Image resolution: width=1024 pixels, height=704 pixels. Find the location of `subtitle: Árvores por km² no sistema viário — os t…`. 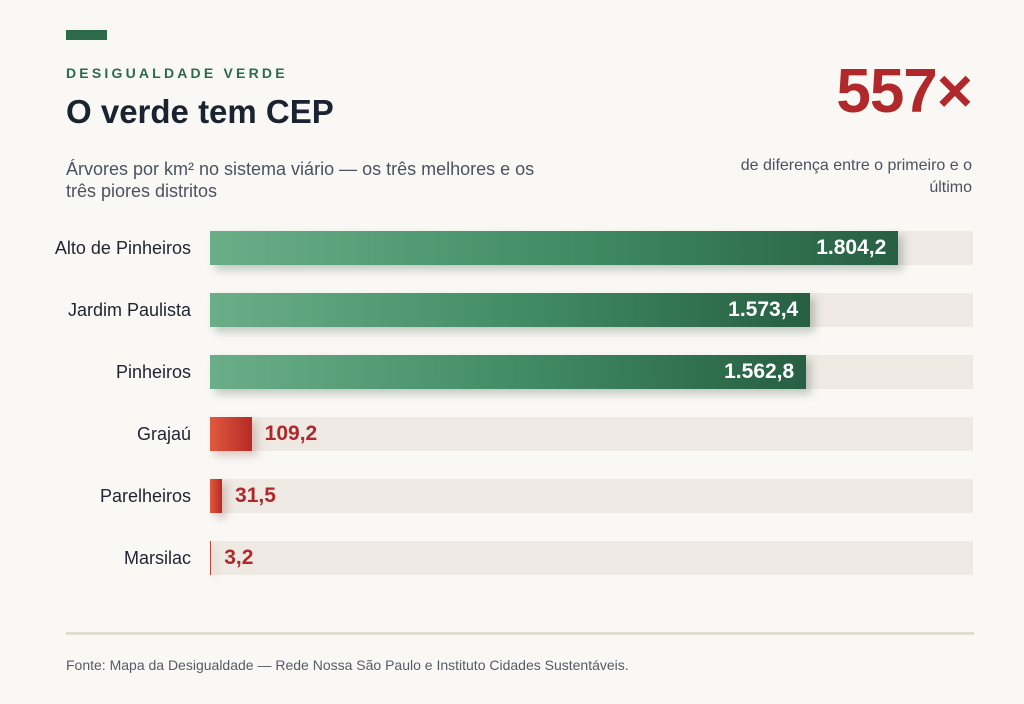

subtitle: Árvores por km² no sistema viário — os t… is located at coordinates (300, 180).